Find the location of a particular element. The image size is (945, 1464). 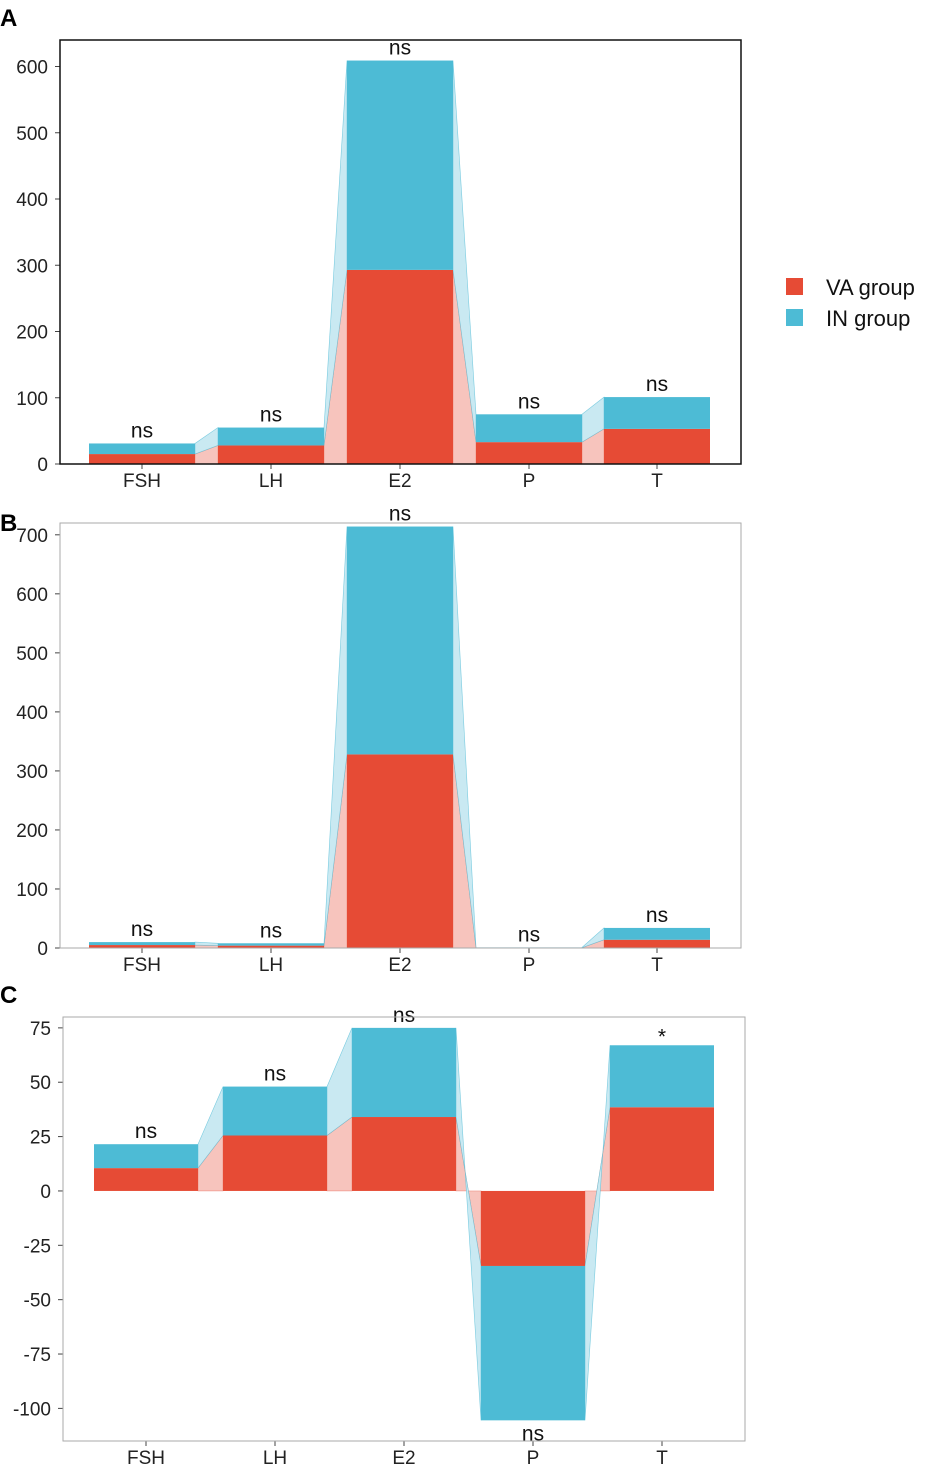

y-tick-label: -75 is located at coordinates (37, 1355).